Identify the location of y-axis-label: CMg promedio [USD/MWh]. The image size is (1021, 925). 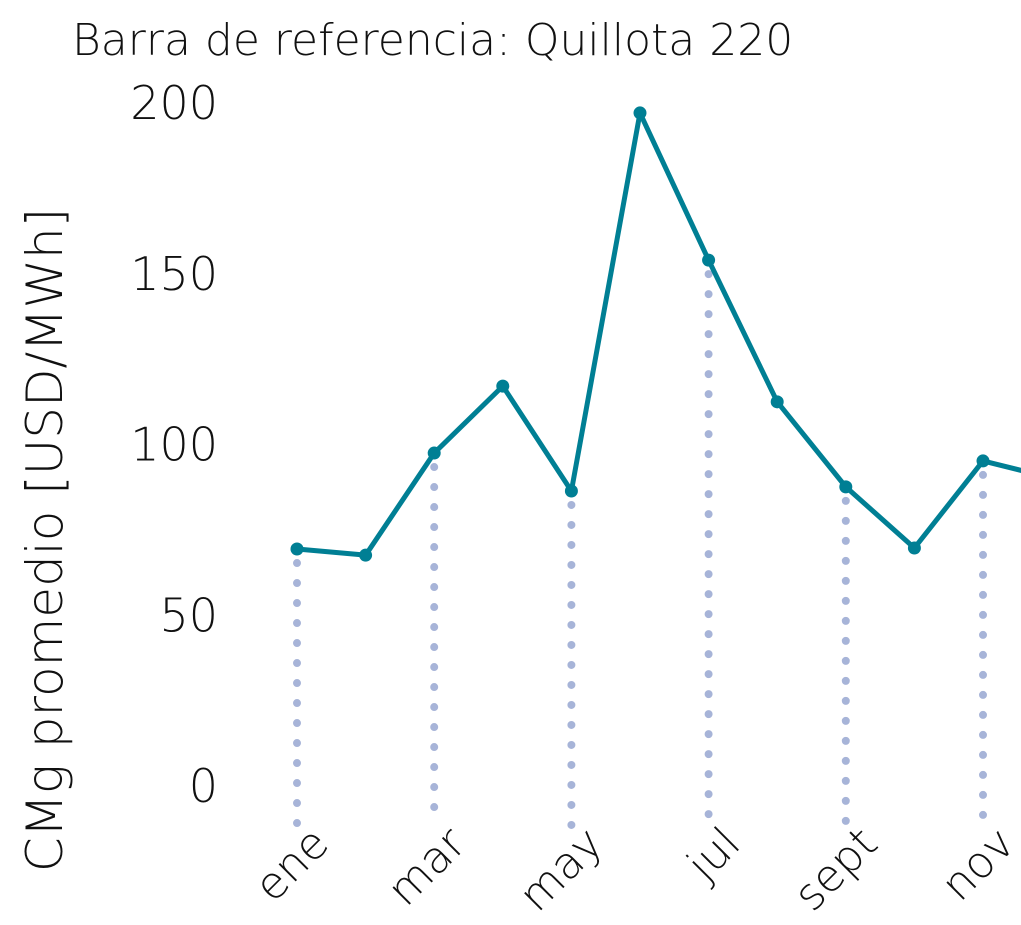
(45, 540).